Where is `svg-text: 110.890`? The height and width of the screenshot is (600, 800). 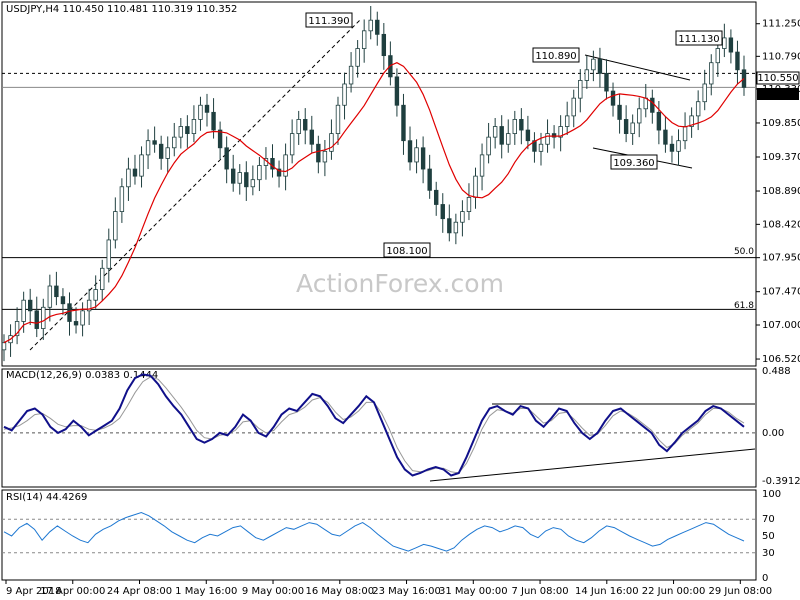 svg-text: 110.890 is located at coordinates (555, 56).